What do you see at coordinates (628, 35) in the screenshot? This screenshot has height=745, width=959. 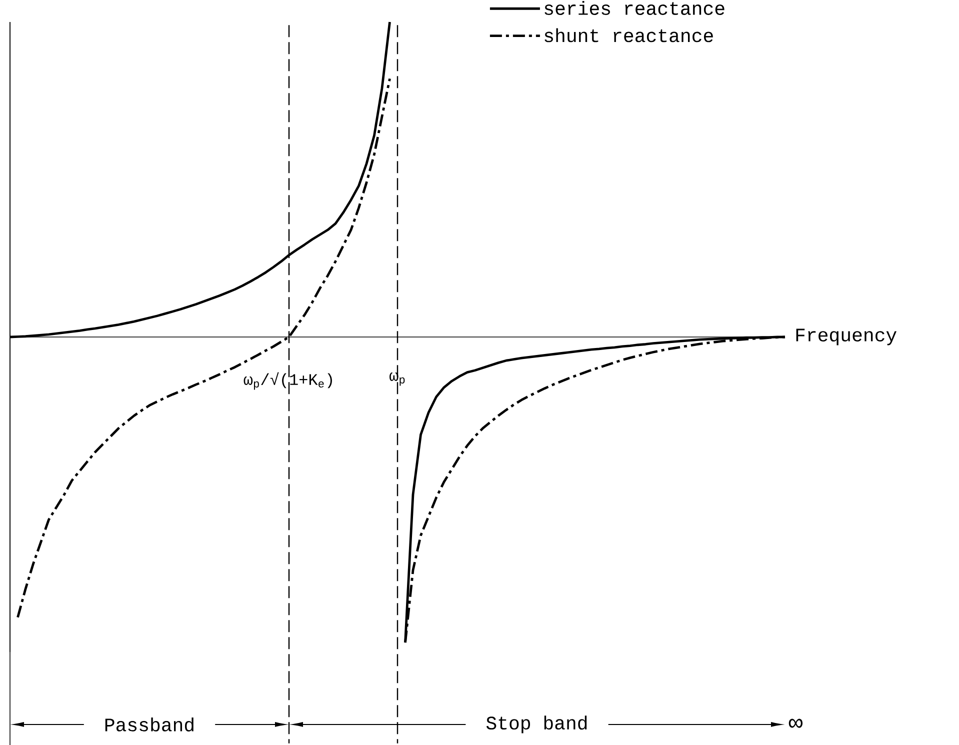 I see `legend-label: shunt reactance` at bounding box center [628, 35].